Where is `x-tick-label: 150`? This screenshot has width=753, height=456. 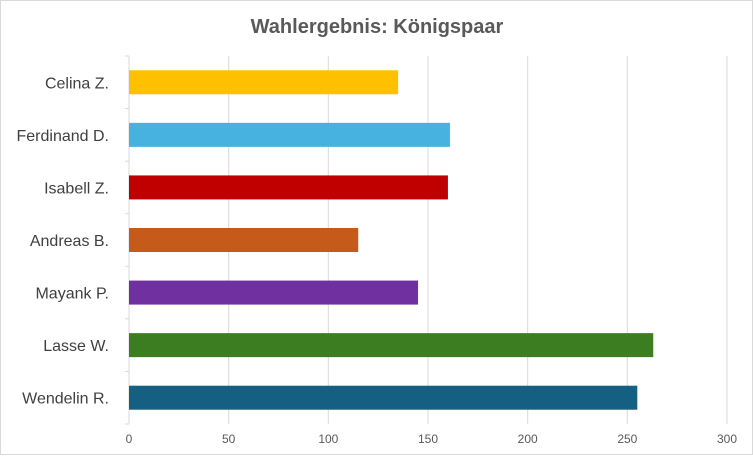
x-tick-label: 150 is located at coordinates (428, 439).